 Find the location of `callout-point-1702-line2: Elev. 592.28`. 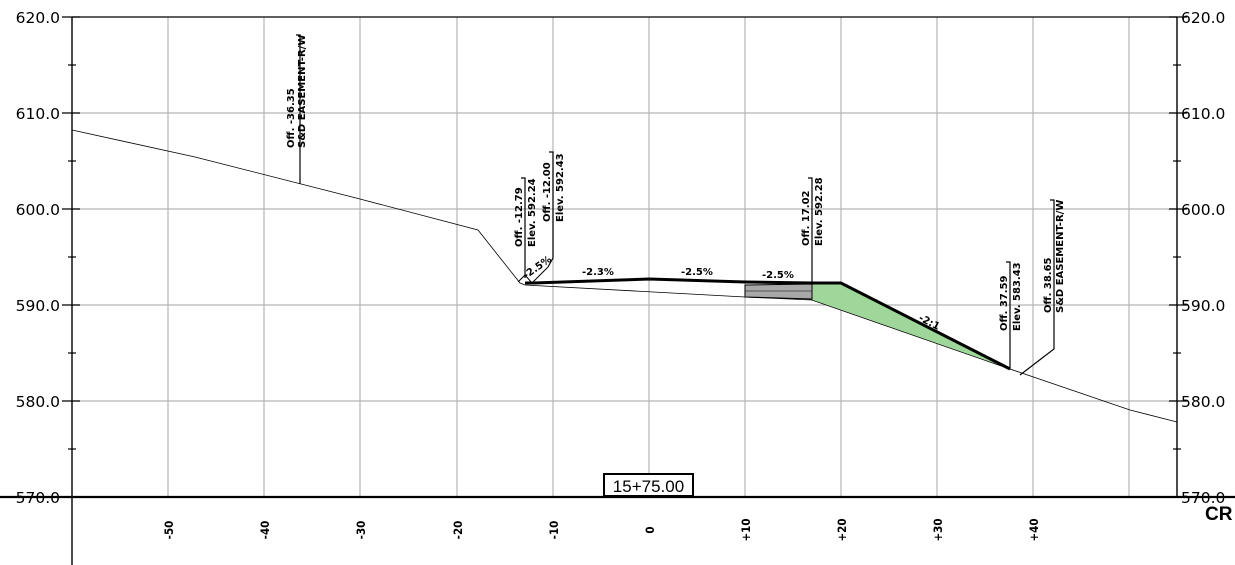

callout-point-1702-line2: Elev. 592.28 is located at coordinates (819, 211).